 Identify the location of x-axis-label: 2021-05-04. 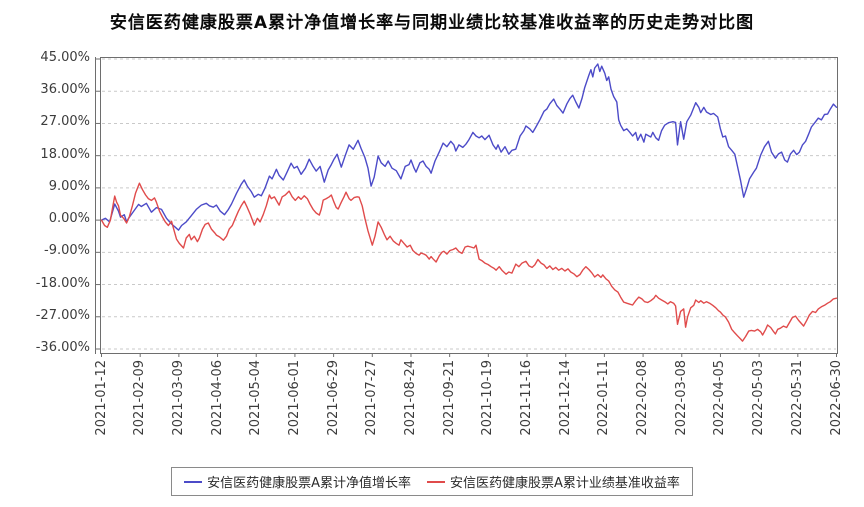
(256, 398).